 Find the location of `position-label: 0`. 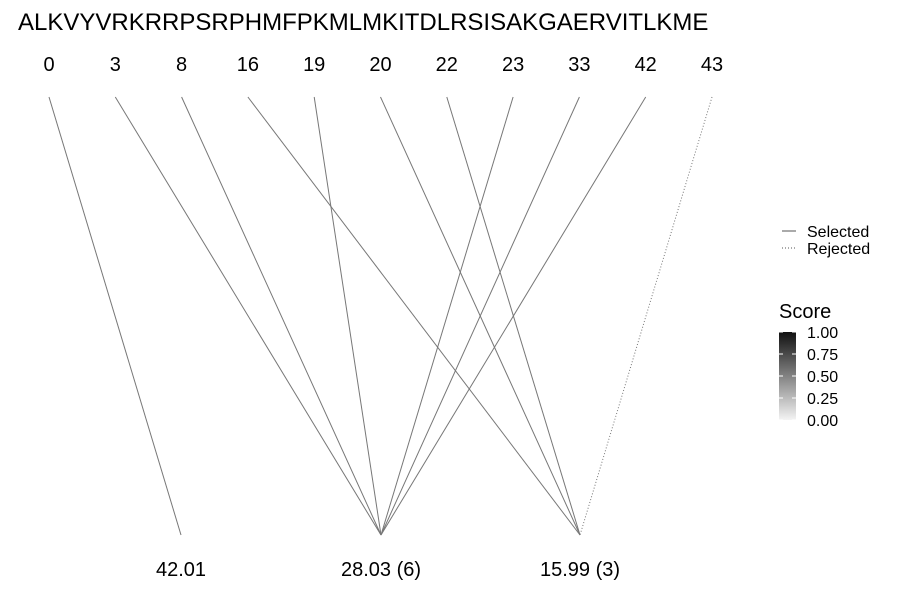

position-label: 0 is located at coordinates (48, 65).